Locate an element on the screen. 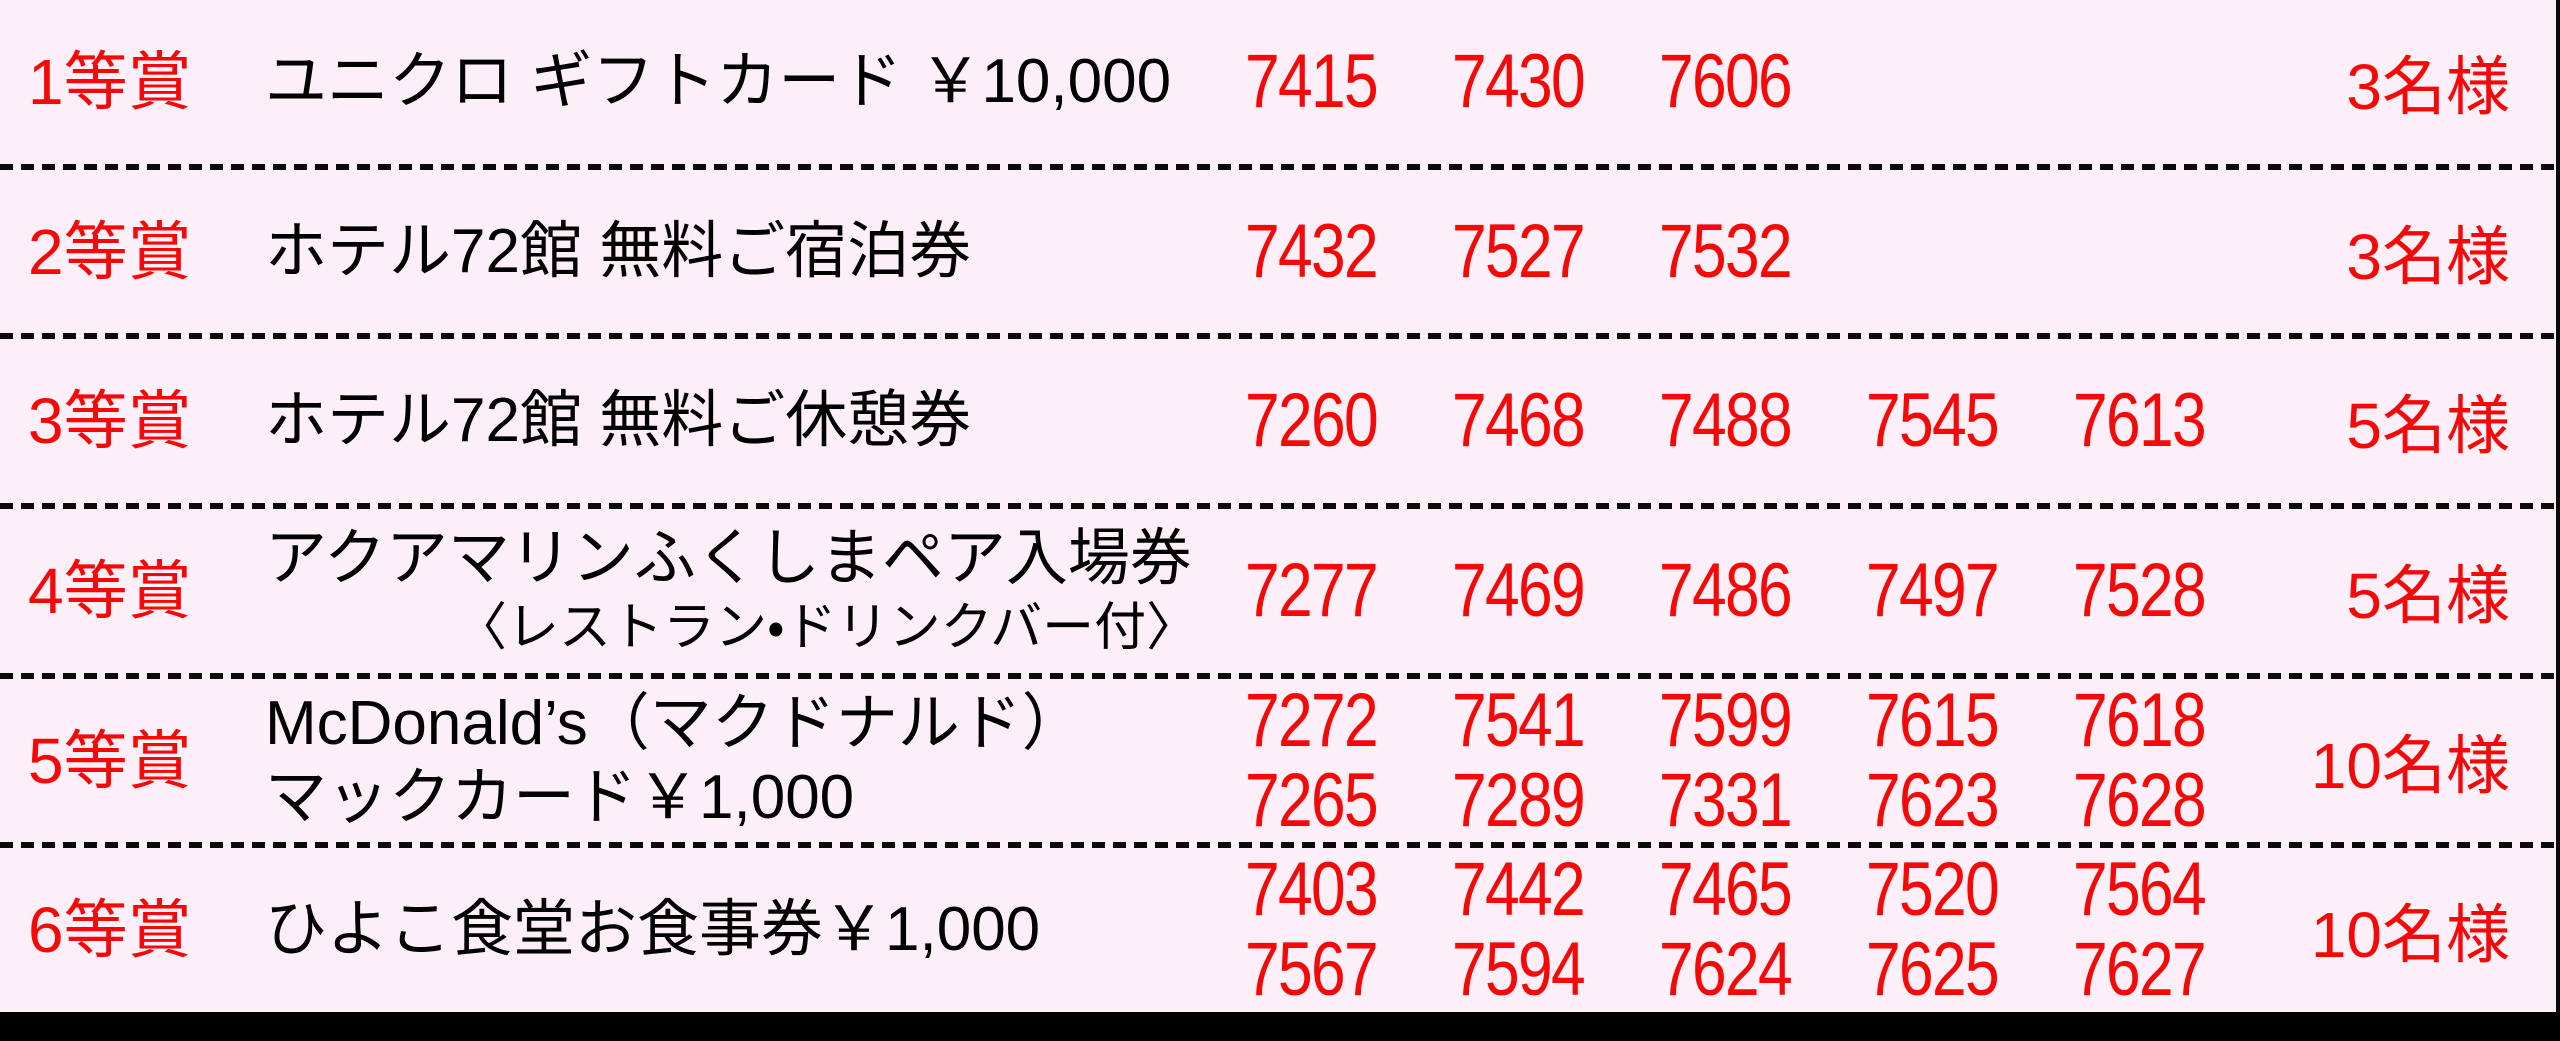 The width and height of the screenshot is (2560, 1041). prize-cell: ひよこ食堂お食事券￥1,000 is located at coordinates (742, 930).